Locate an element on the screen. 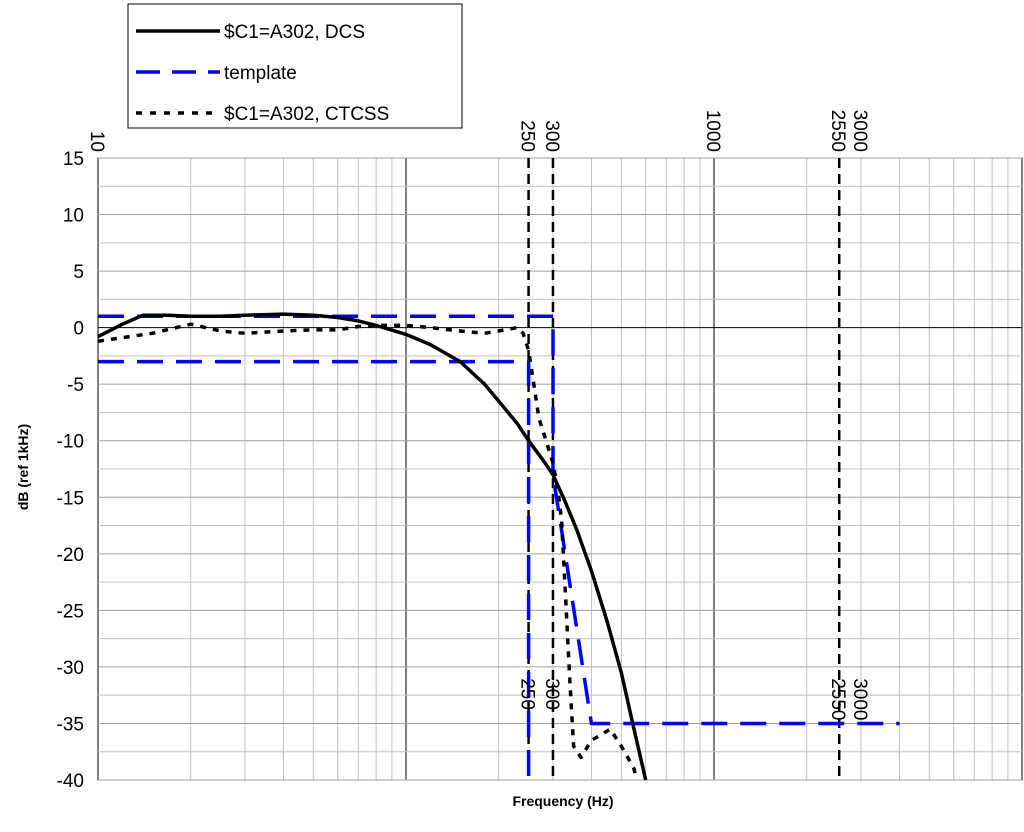  y-tick-label: -20 is located at coordinates (70, 555).